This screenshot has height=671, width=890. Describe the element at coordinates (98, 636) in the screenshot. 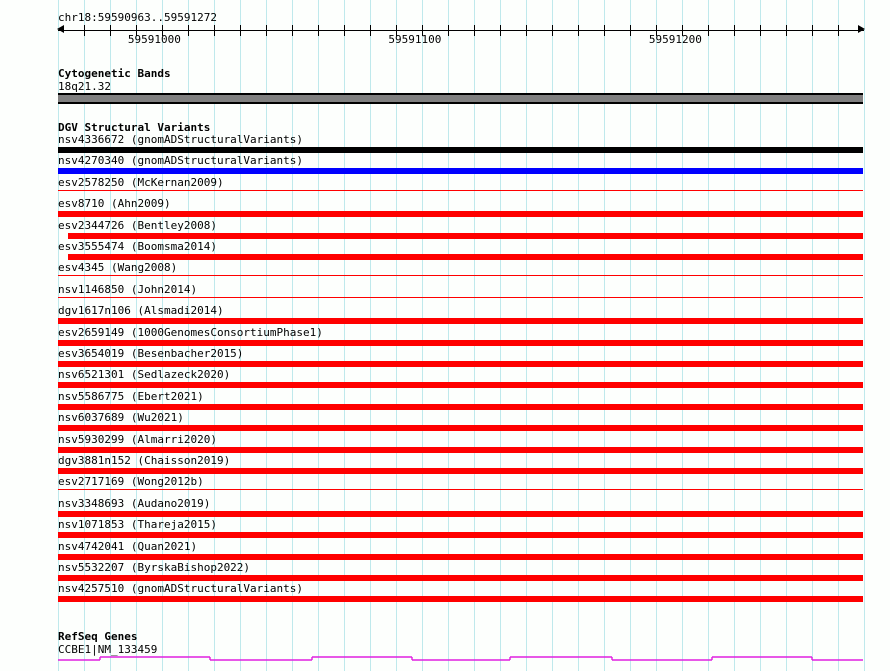

I see `refseq-section-title: RefSeq Genes` at that location.